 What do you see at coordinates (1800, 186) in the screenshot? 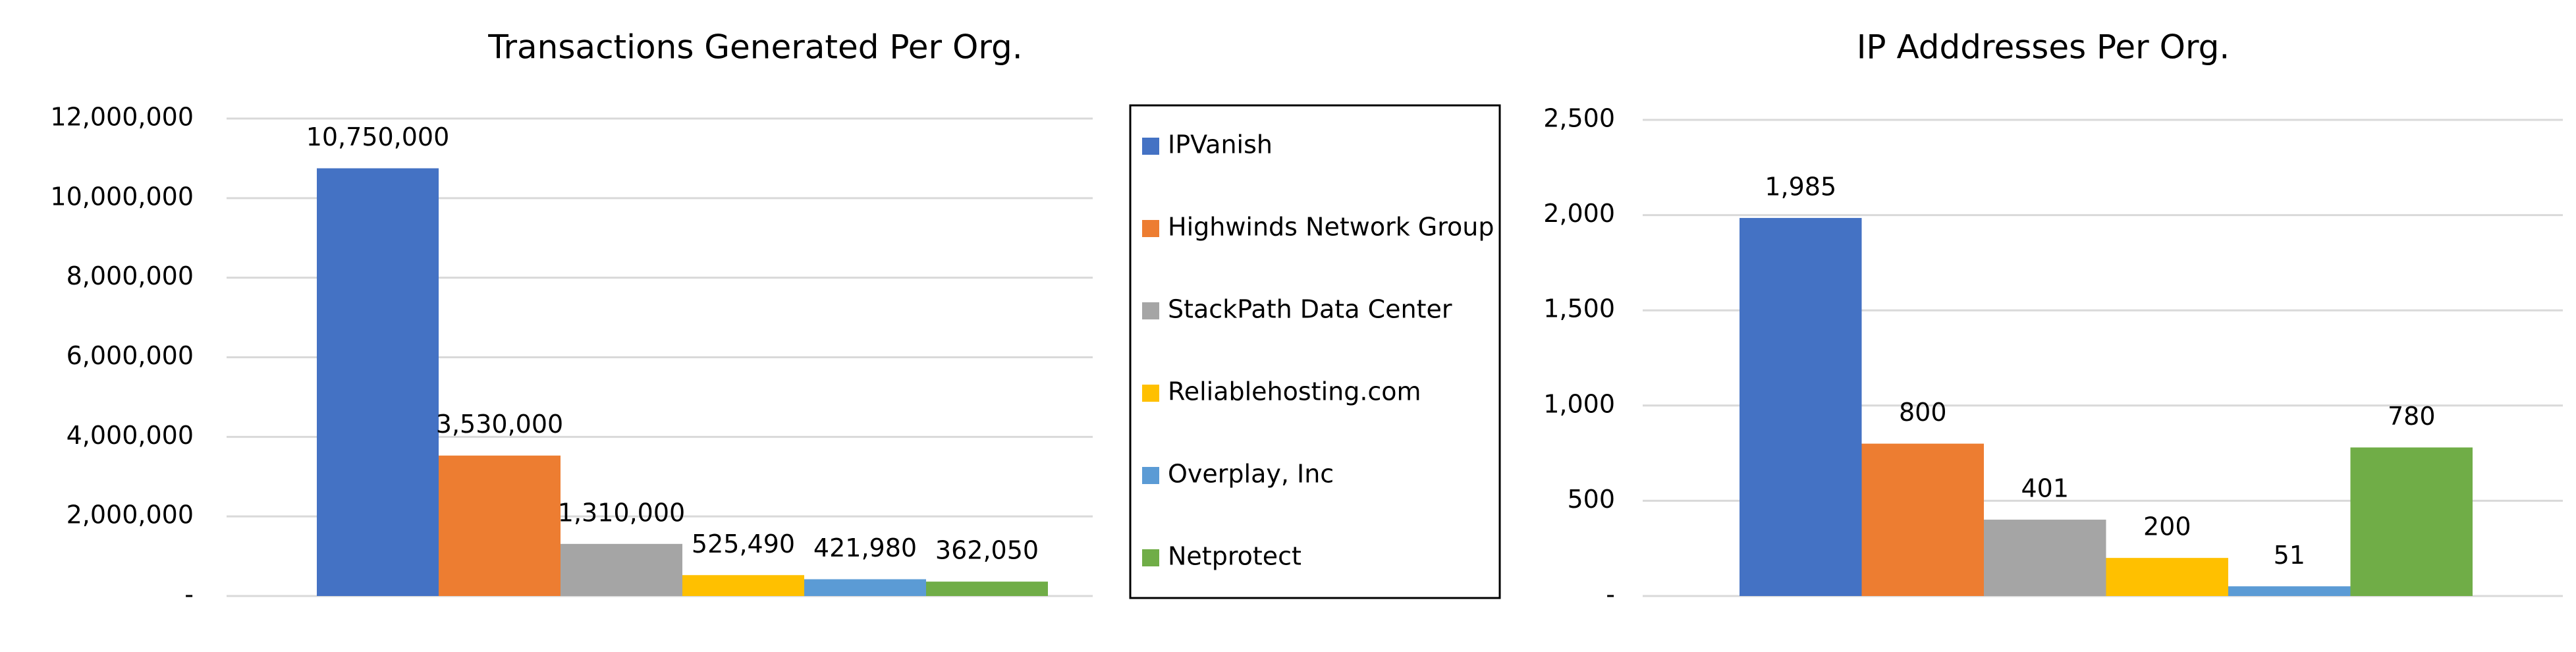
I see `data-label: 1,985` at bounding box center [1800, 186].